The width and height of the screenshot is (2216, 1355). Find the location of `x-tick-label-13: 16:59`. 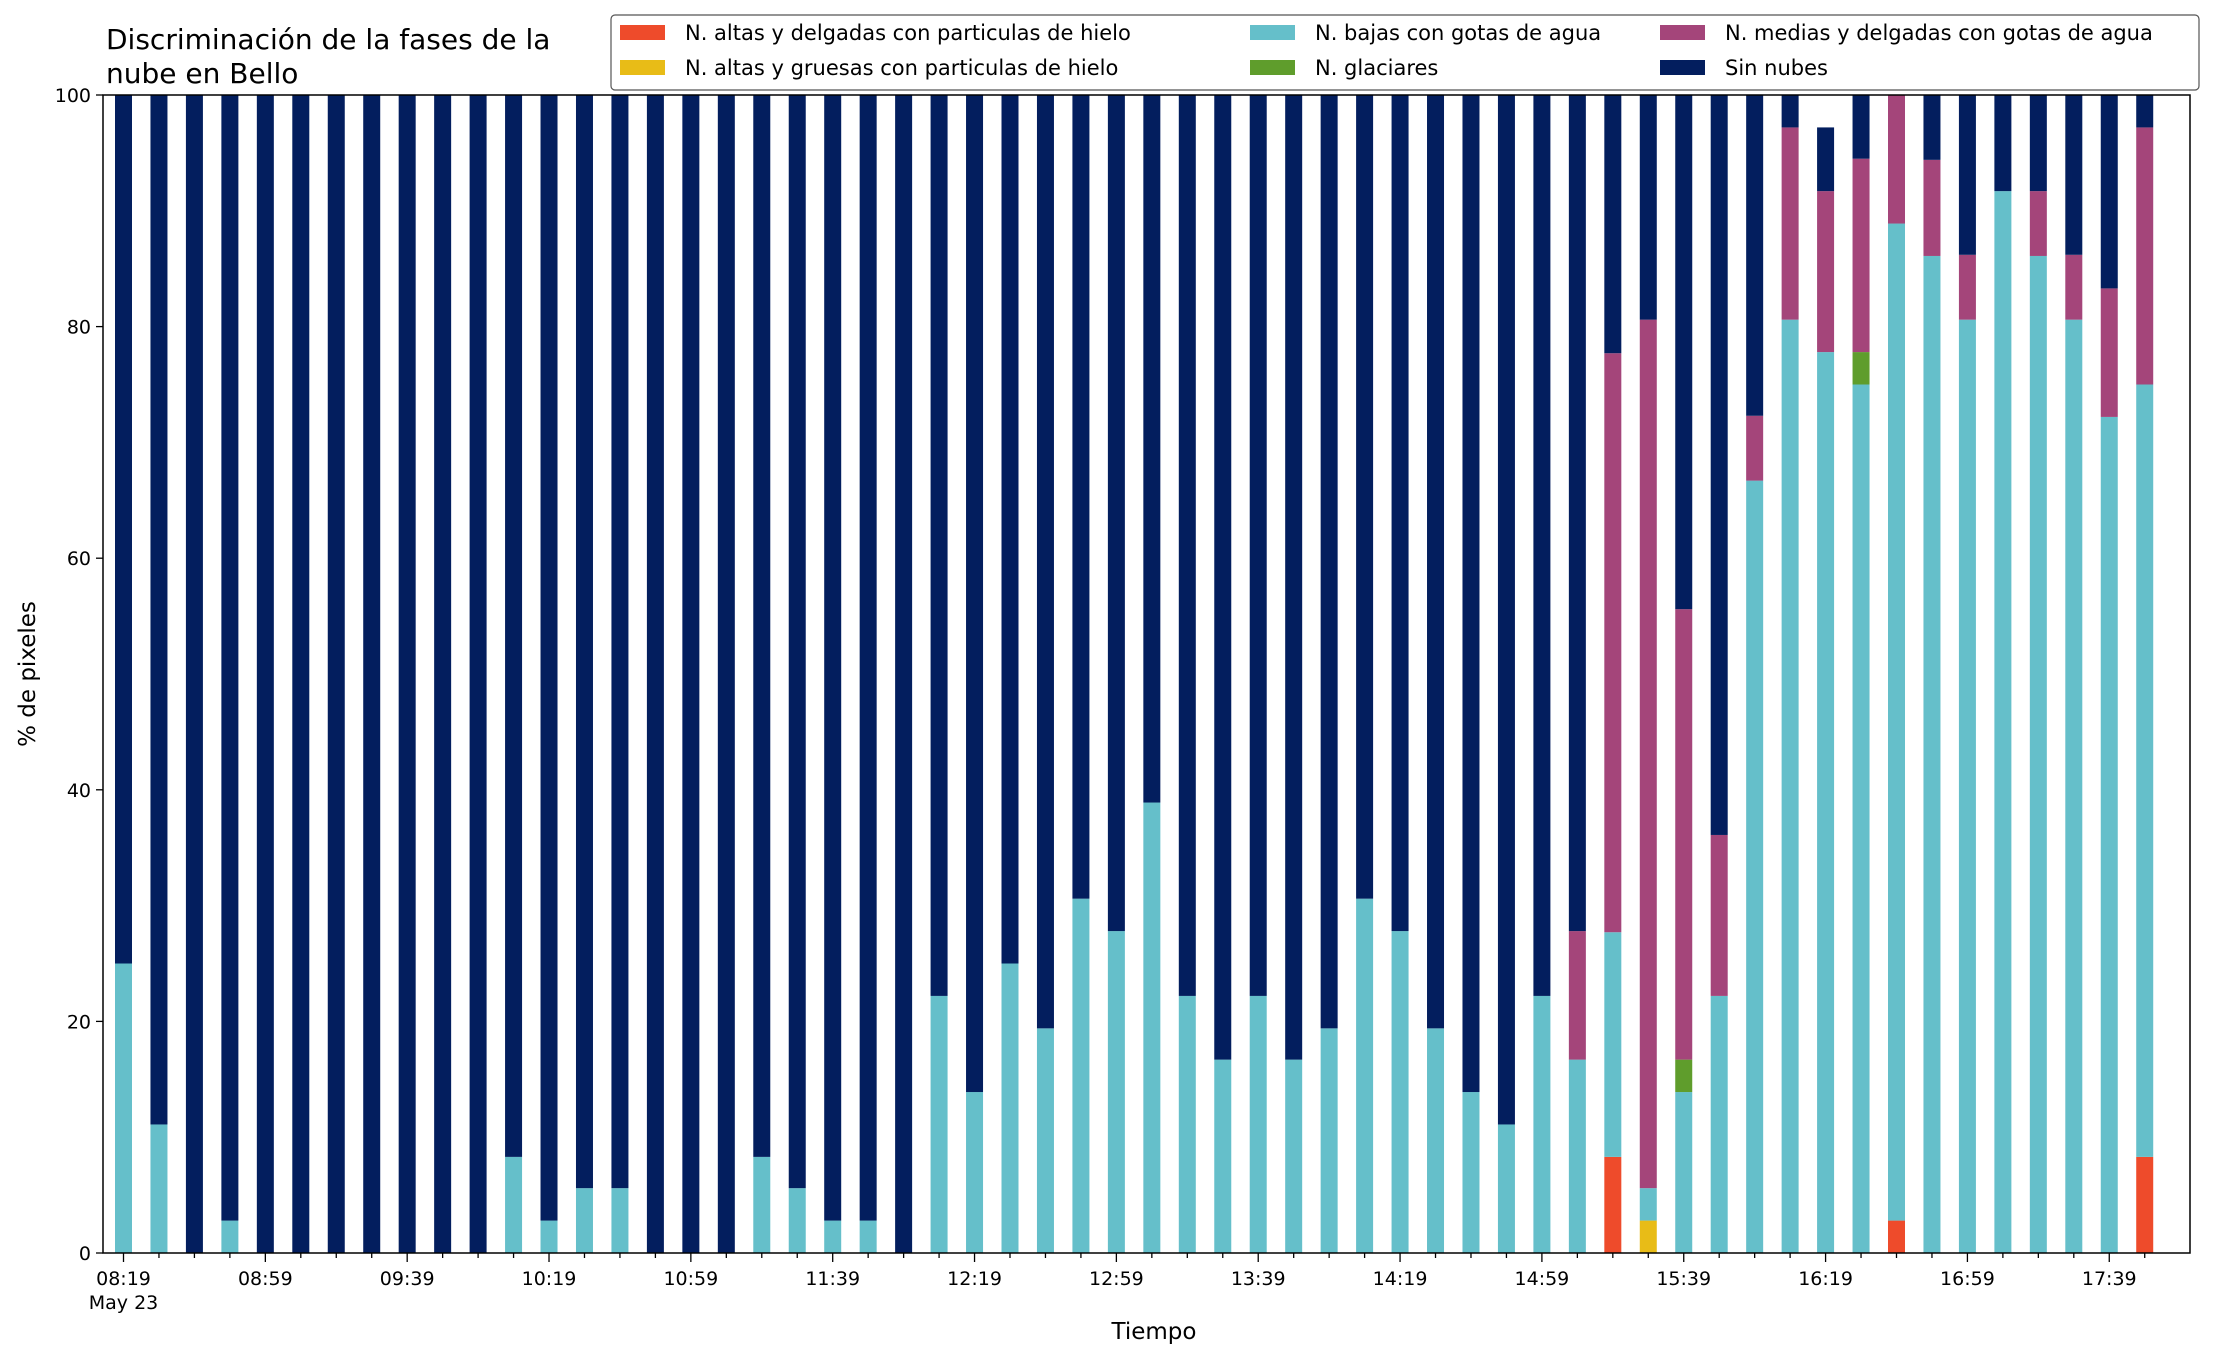

x-tick-label-13: 16:59 is located at coordinates (1967, 1279).